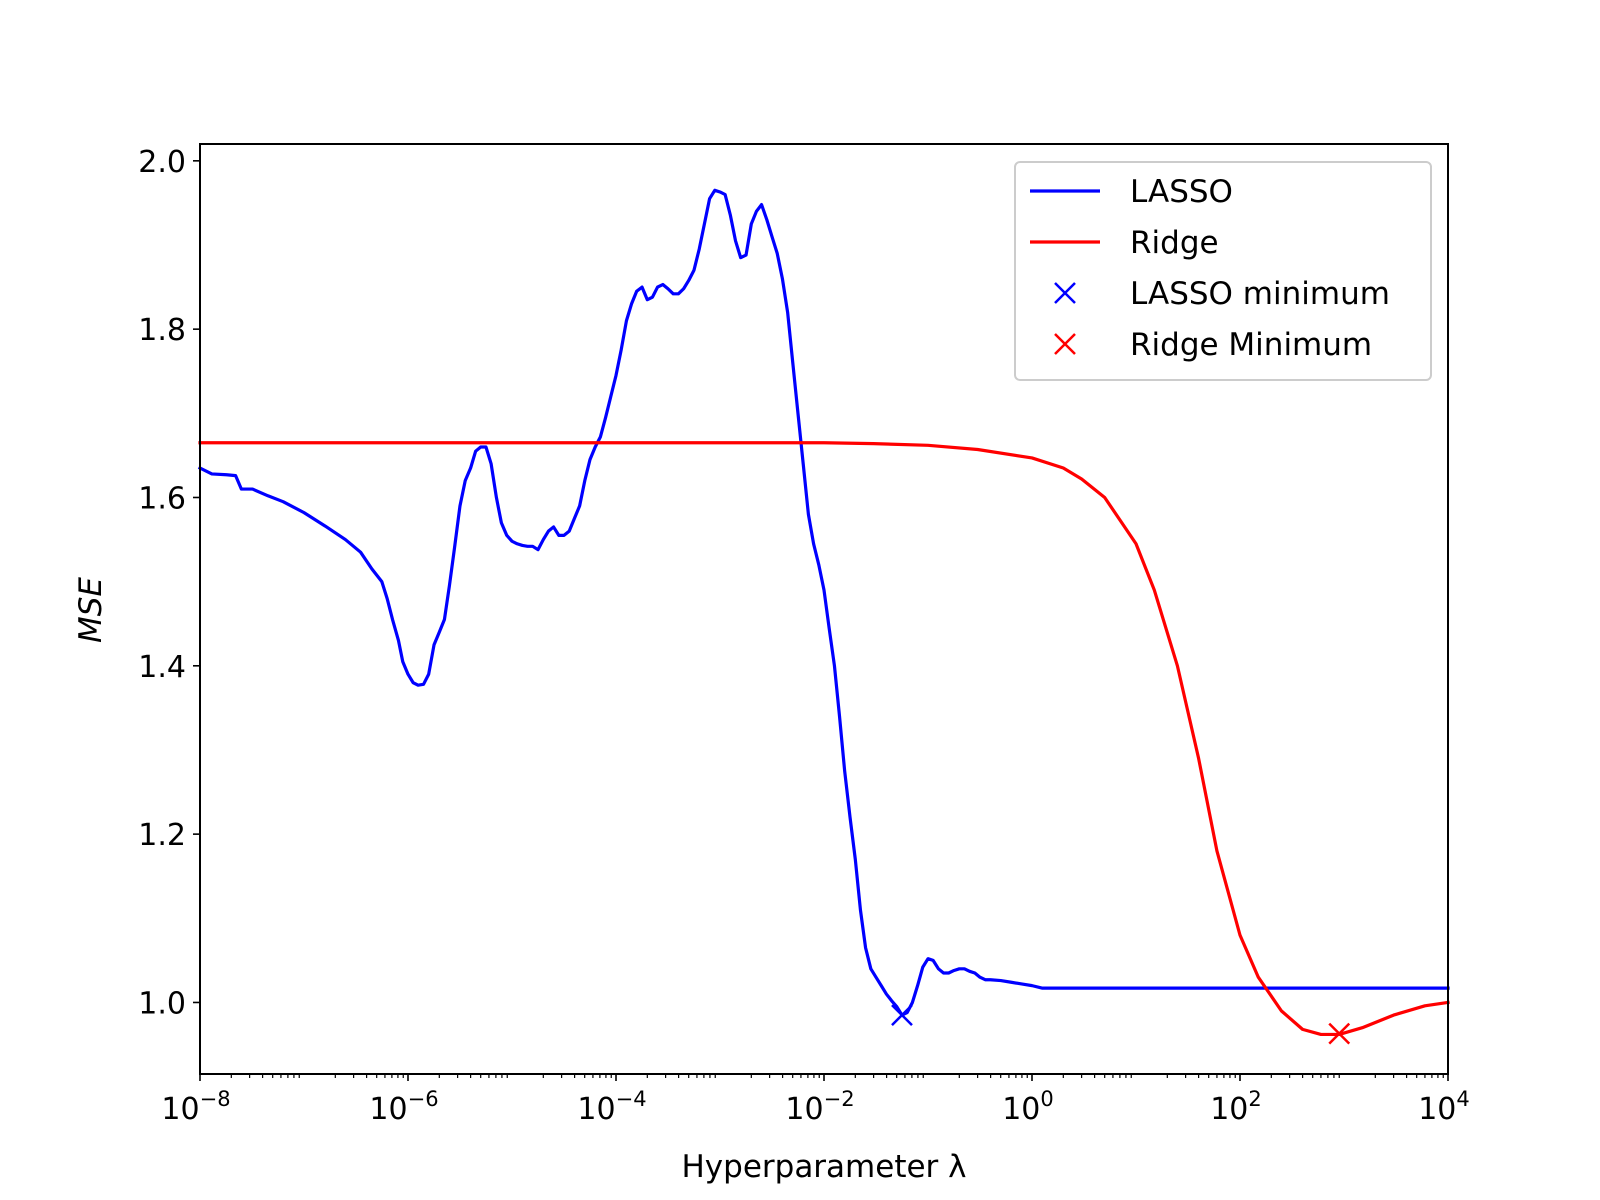 This screenshot has width=1600, height=1200. Describe the element at coordinates (823, 1167) in the screenshot. I see `x-axis-label: Hyperparameter λ` at that location.